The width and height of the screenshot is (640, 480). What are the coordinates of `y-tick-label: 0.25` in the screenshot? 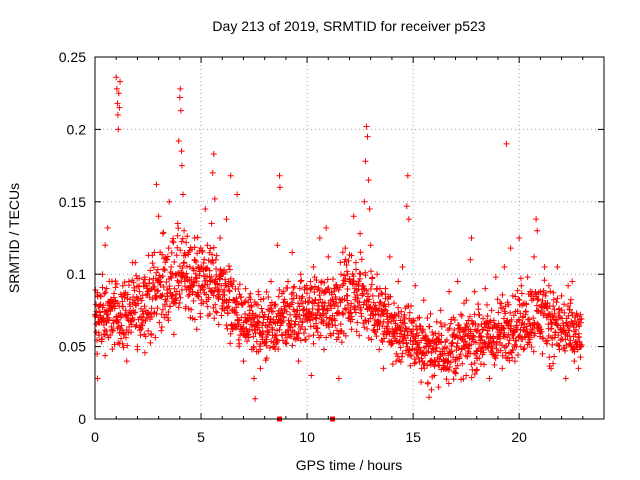 It's located at (72, 57).